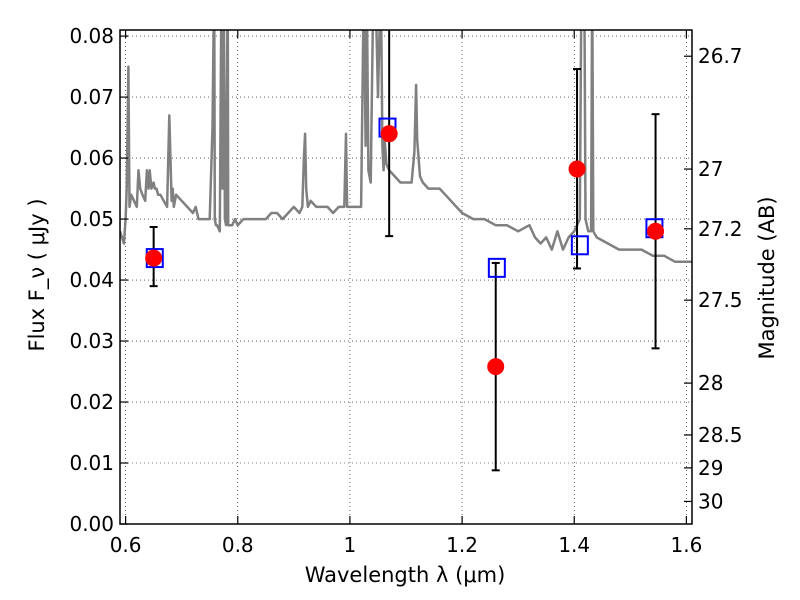  Describe the element at coordinates (91, 219) in the screenshot. I see `y-tick-label: 0.05` at that location.